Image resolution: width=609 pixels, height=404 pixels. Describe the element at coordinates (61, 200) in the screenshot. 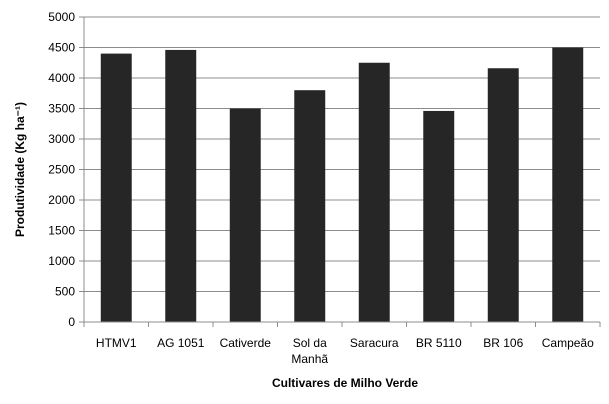

I see `y-tick-label: 2000` at that location.